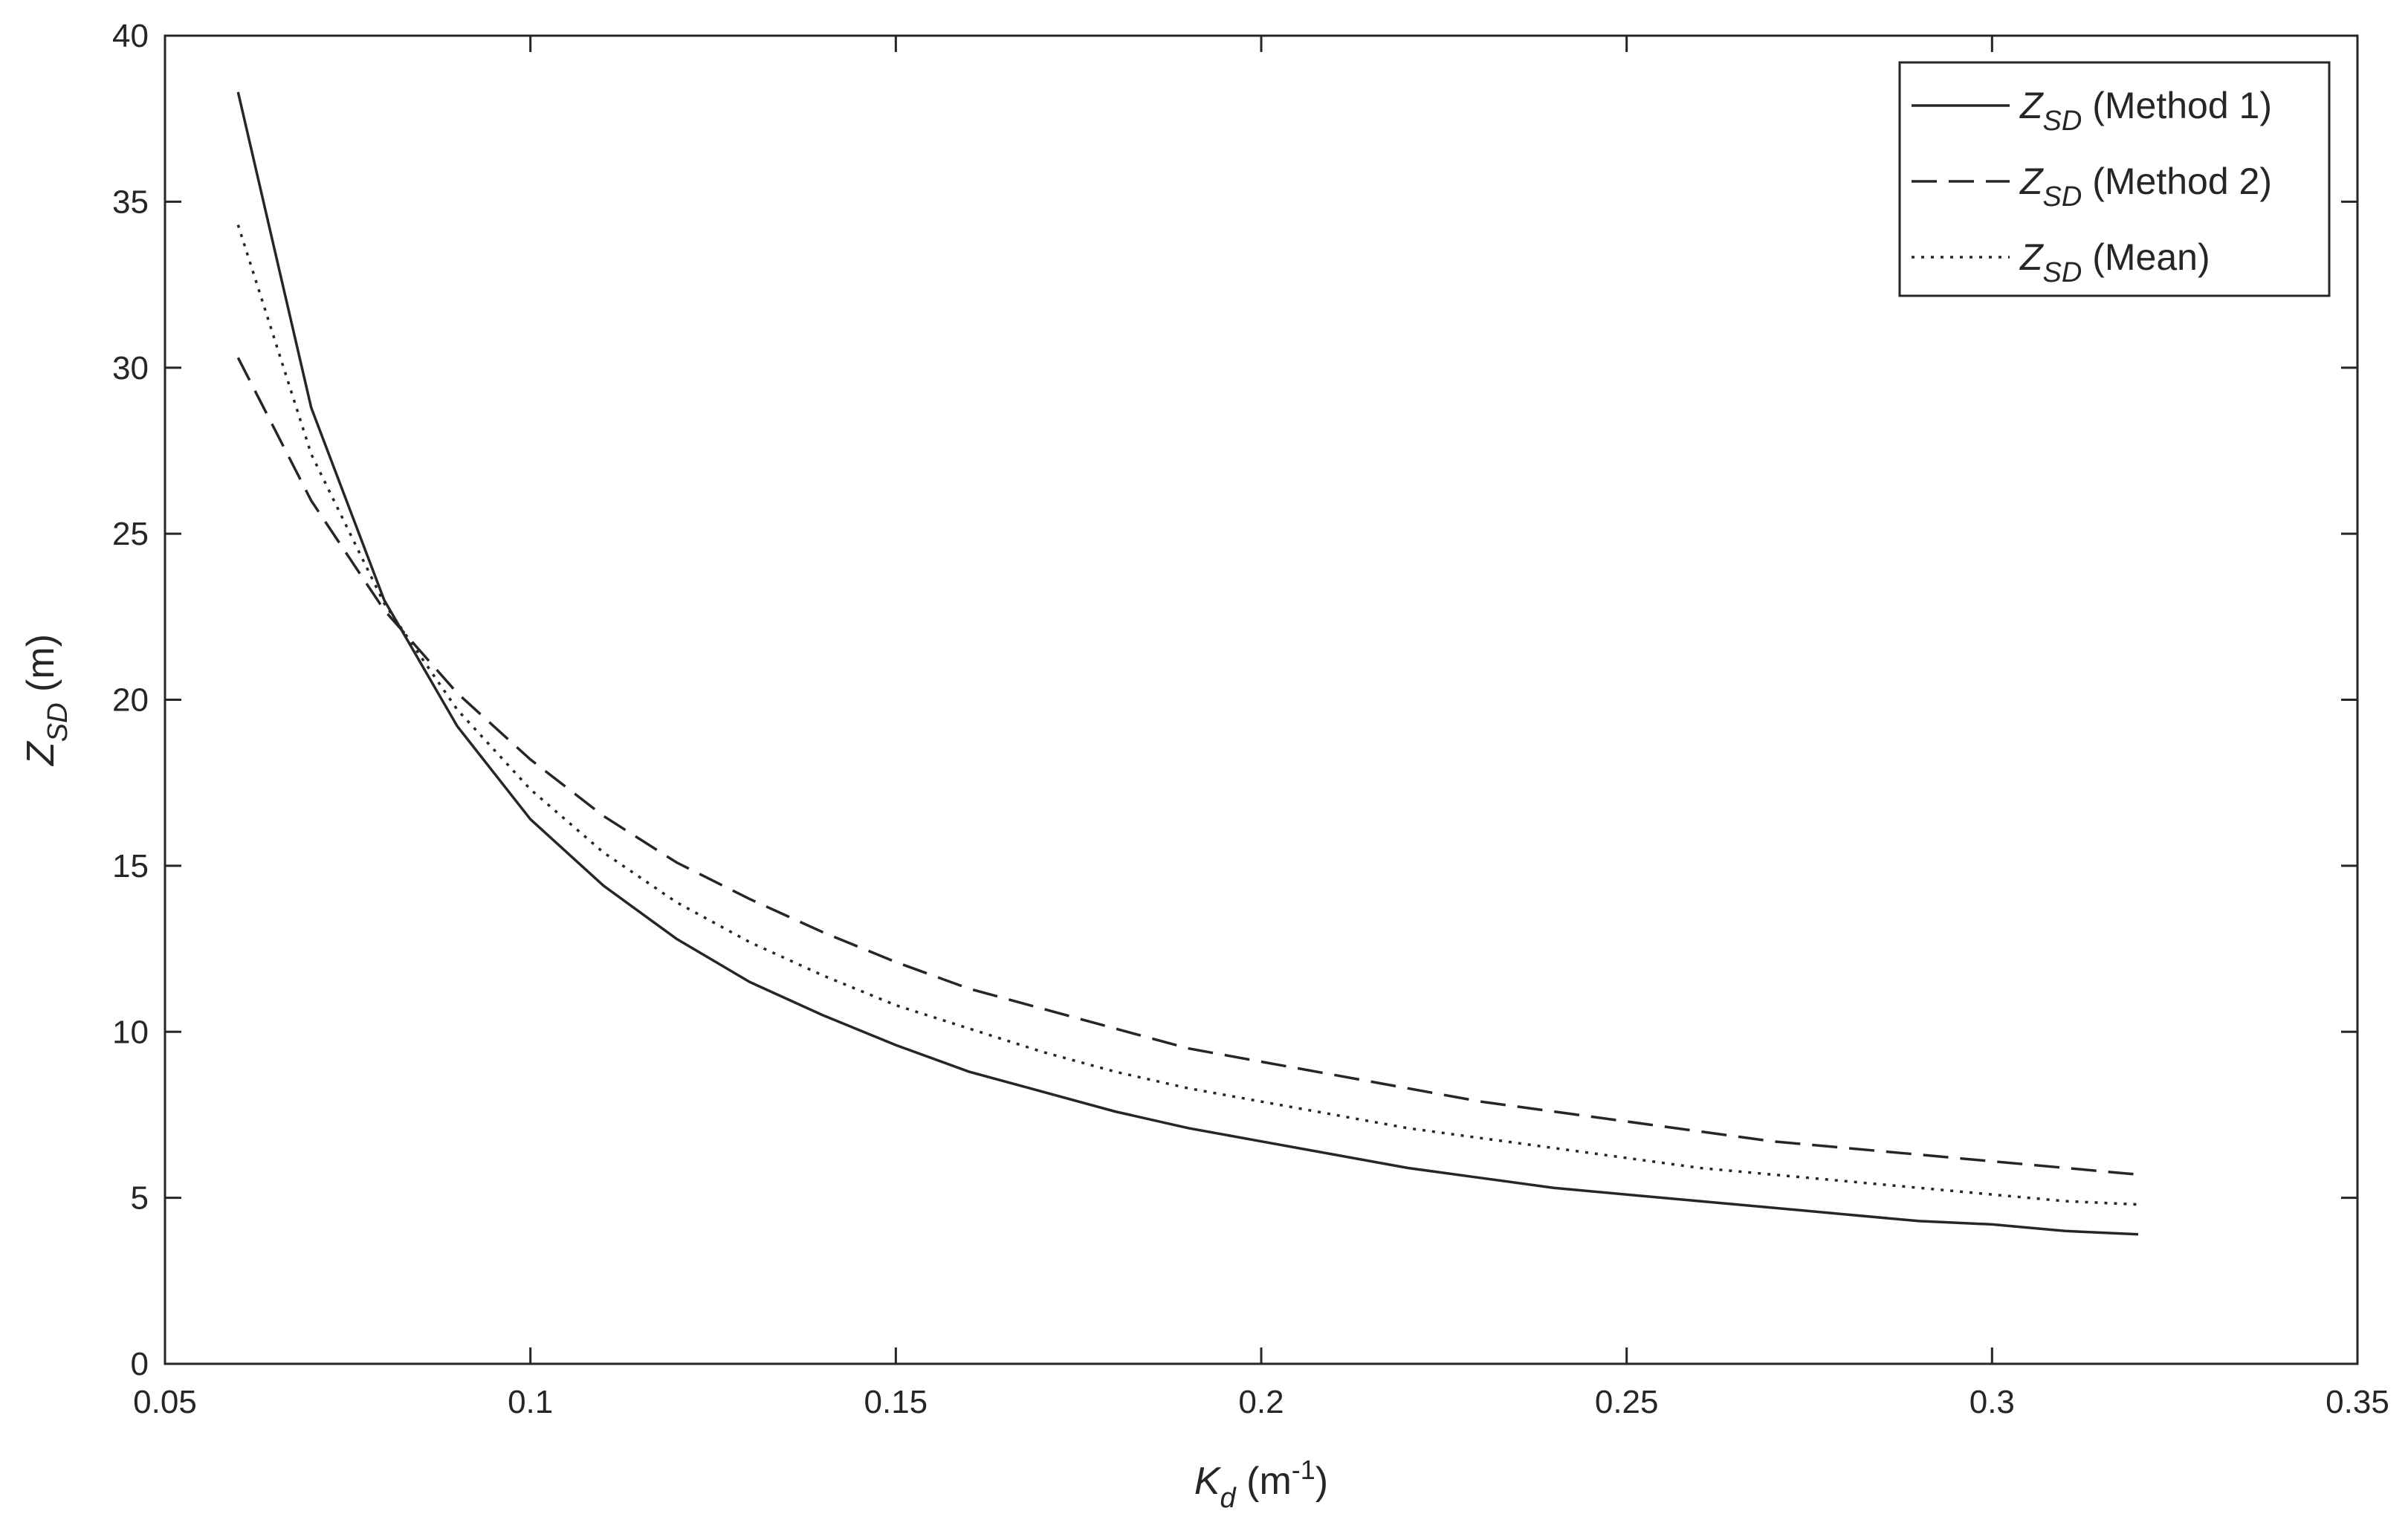 The image size is (2408, 1537). What do you see at coordinates (1208, 1481) in the screenshot?
I see `x-axis-label-main: K` at bounding box center [1208, 1481].